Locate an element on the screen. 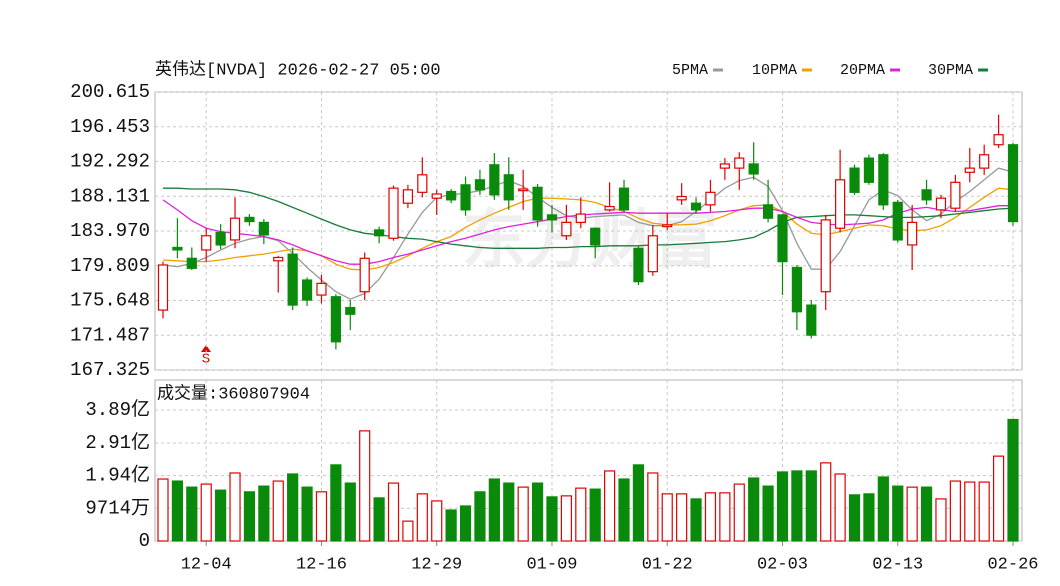 The width and height of the screenshot is (1060, 586). x-tick-label: 12-29 is located at coordinates (436, 564).